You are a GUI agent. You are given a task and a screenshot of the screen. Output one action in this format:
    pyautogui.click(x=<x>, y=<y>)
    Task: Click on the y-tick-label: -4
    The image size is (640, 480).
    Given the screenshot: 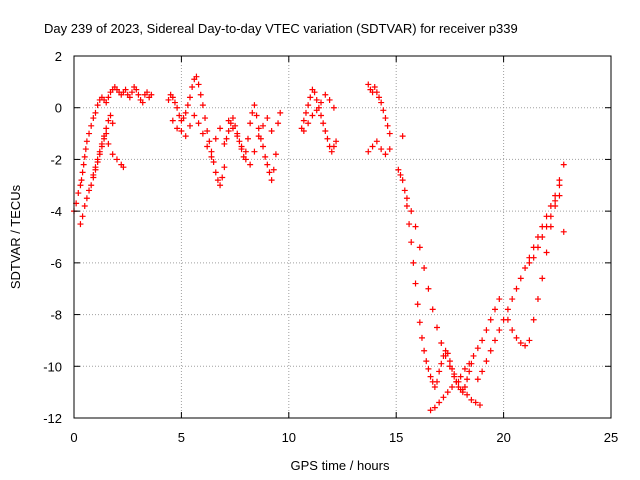 What is the action you would take?
    pyautogui.click(x=56, y=211)
    